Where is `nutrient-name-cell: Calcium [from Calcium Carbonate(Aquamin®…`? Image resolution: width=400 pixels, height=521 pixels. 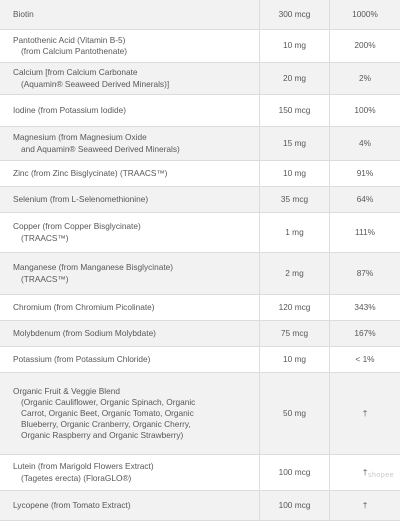
nutrient-name-cell: Calcium [from Calcium Carbonate(Aquamin®… is located at coordinates (130, 78).